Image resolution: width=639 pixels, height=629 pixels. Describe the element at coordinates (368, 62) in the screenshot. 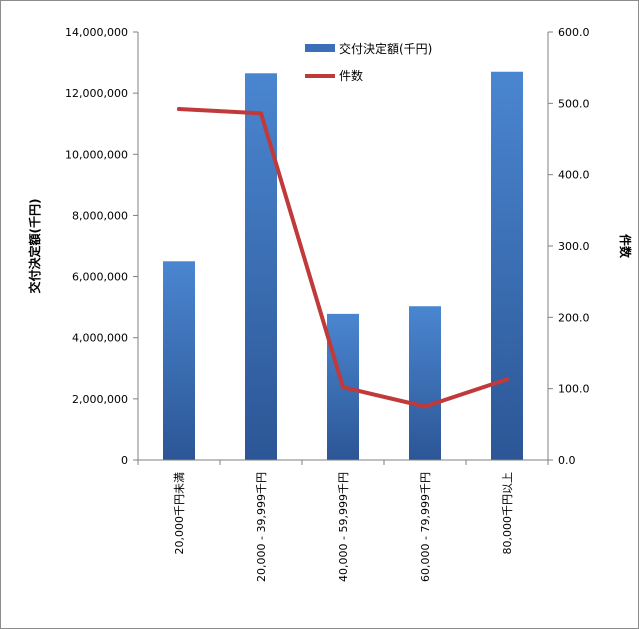

I see `legend: 交付決定額(千円) 件数` at that location.